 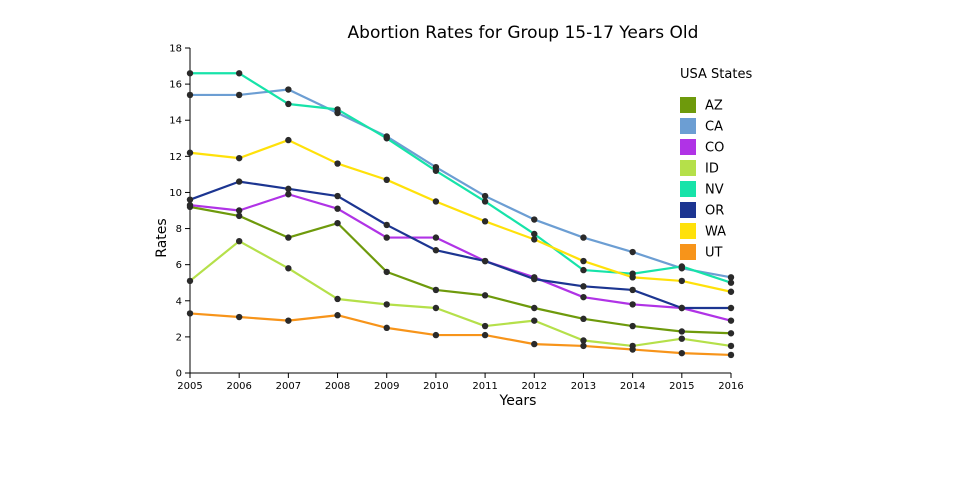 What do you see at coordinates (714, 253) in the screenshot?
I see `legend-label-ut: UT` at bounding box center [714, 253].